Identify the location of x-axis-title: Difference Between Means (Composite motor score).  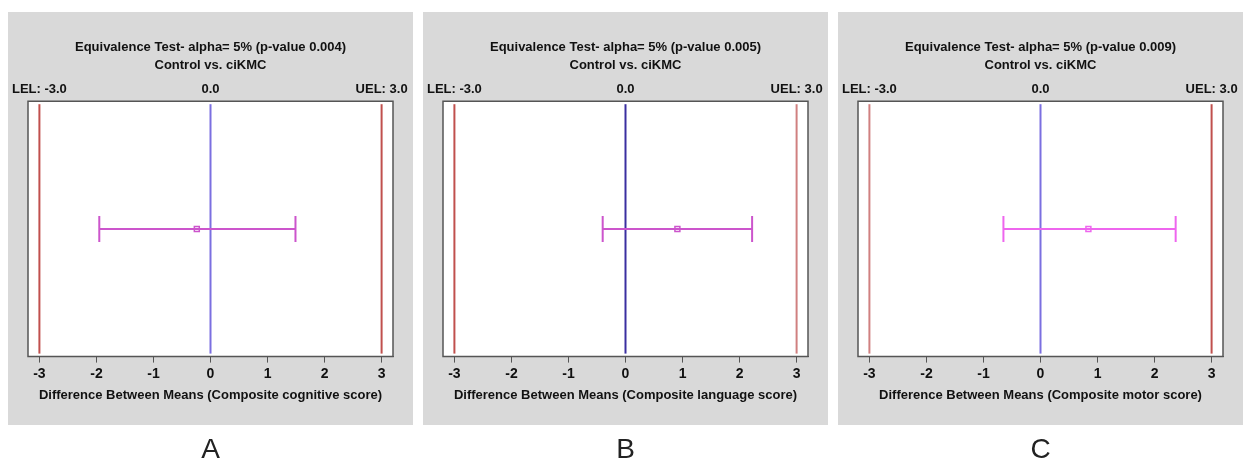
(1040, 394).